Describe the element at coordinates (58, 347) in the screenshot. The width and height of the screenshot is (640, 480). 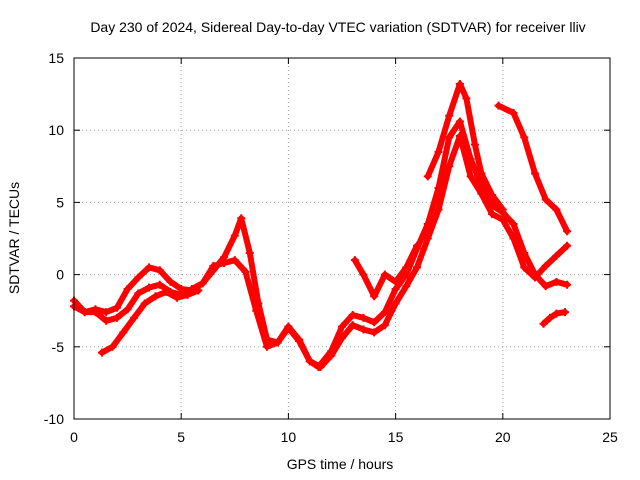
I see `y-tick-label: -5` at that location.